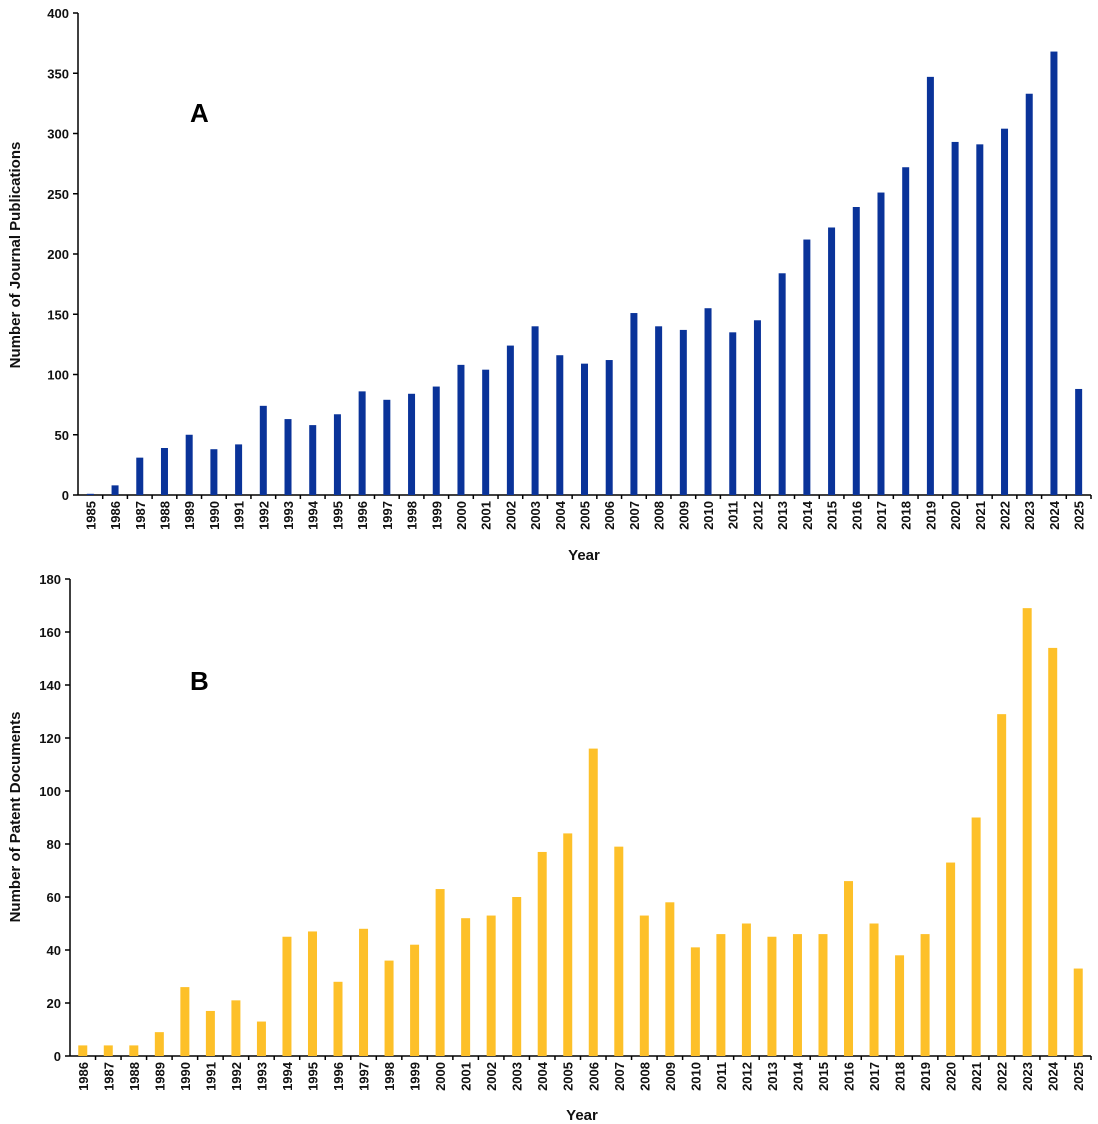 This screenshot has width=1098, height=1124. I want to click on x-tick-label: 2005, so click(568, 1076).